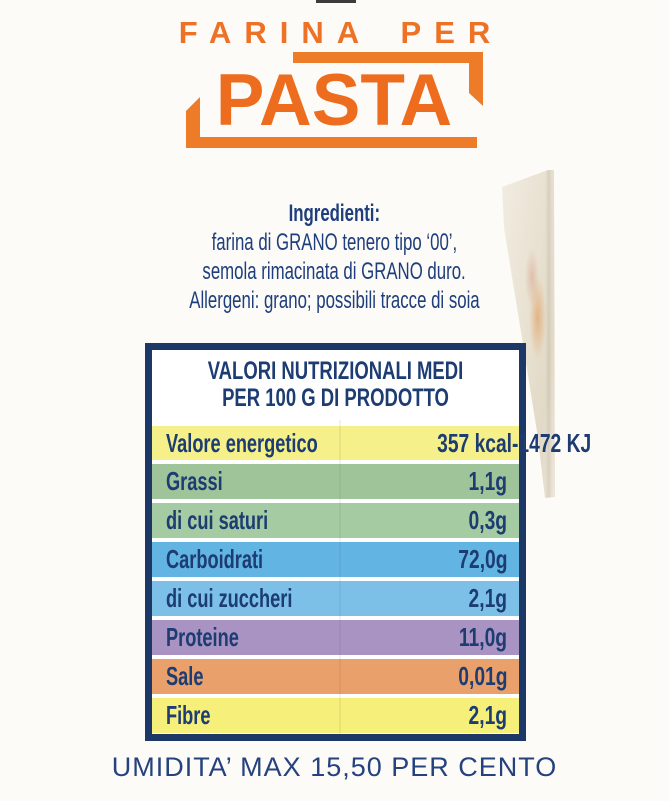 The width and height of the screenshot is (669, 801). What do you see at coordinates (242, 442) in the screenshot?
I see `row-label: Valore energetico` at bounding box center [242, 442].